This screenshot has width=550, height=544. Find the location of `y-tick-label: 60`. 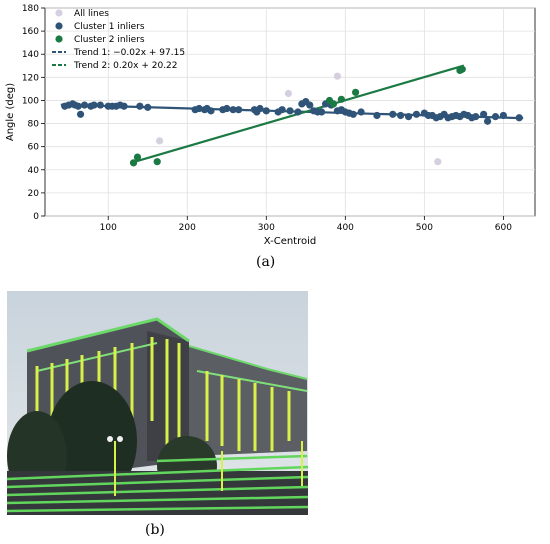

y-tick-label: 60 is located at coordinates (34, 148).